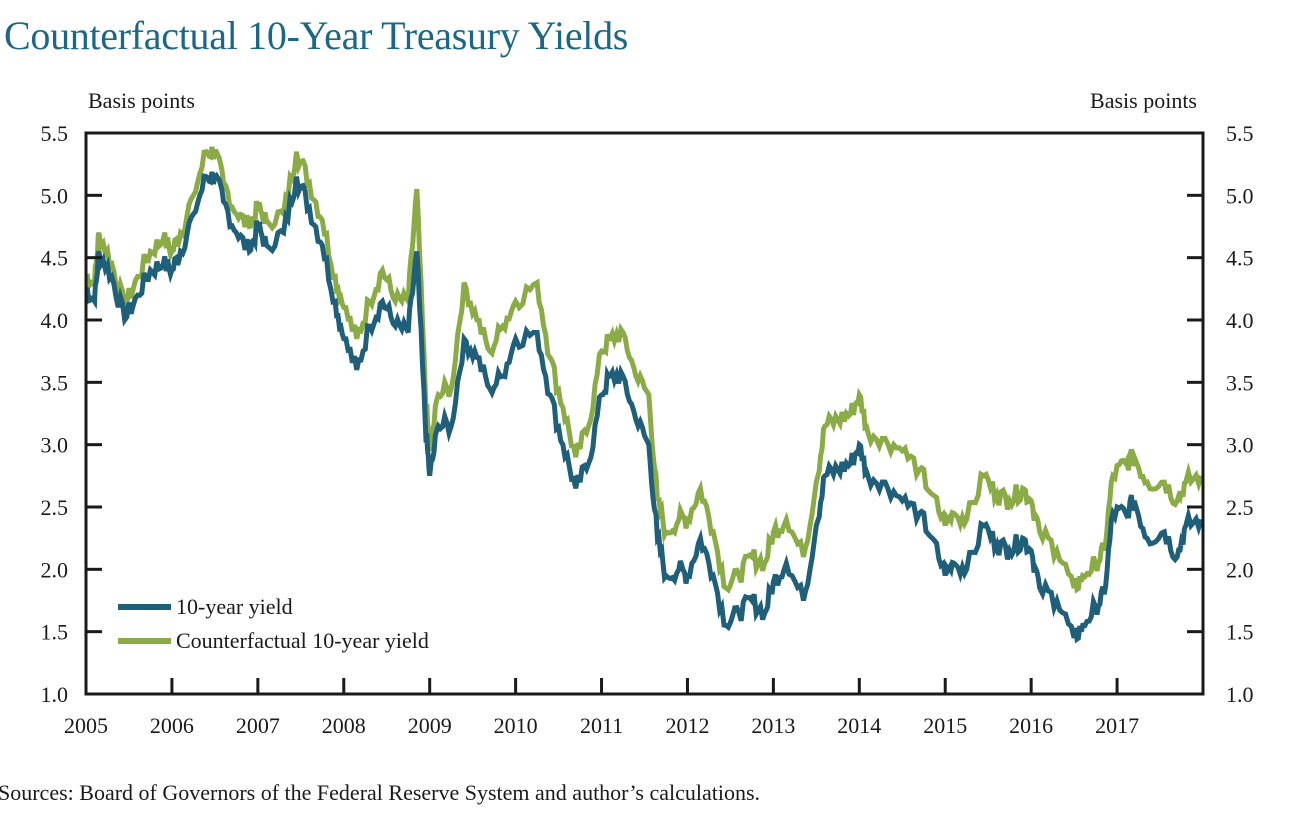 Image resolution: width=1297 pixels, height=827 pixels. Describe the element at coordinates (516, 725) in the screenshot. I see `x-tick-label: 2010` at that location.